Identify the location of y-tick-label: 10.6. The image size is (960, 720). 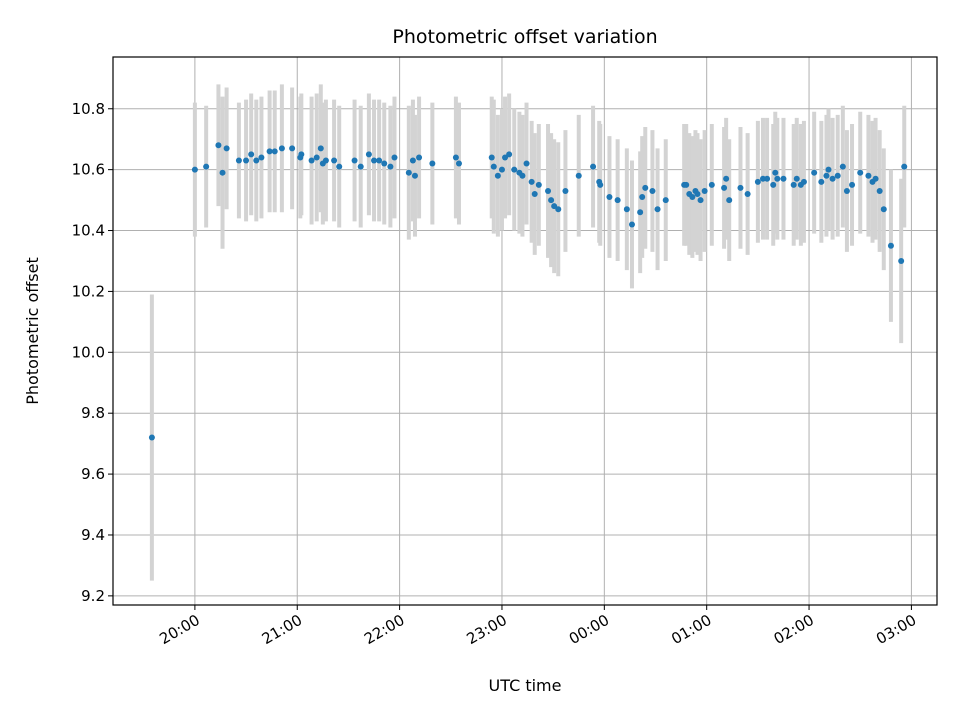
(88, 170).